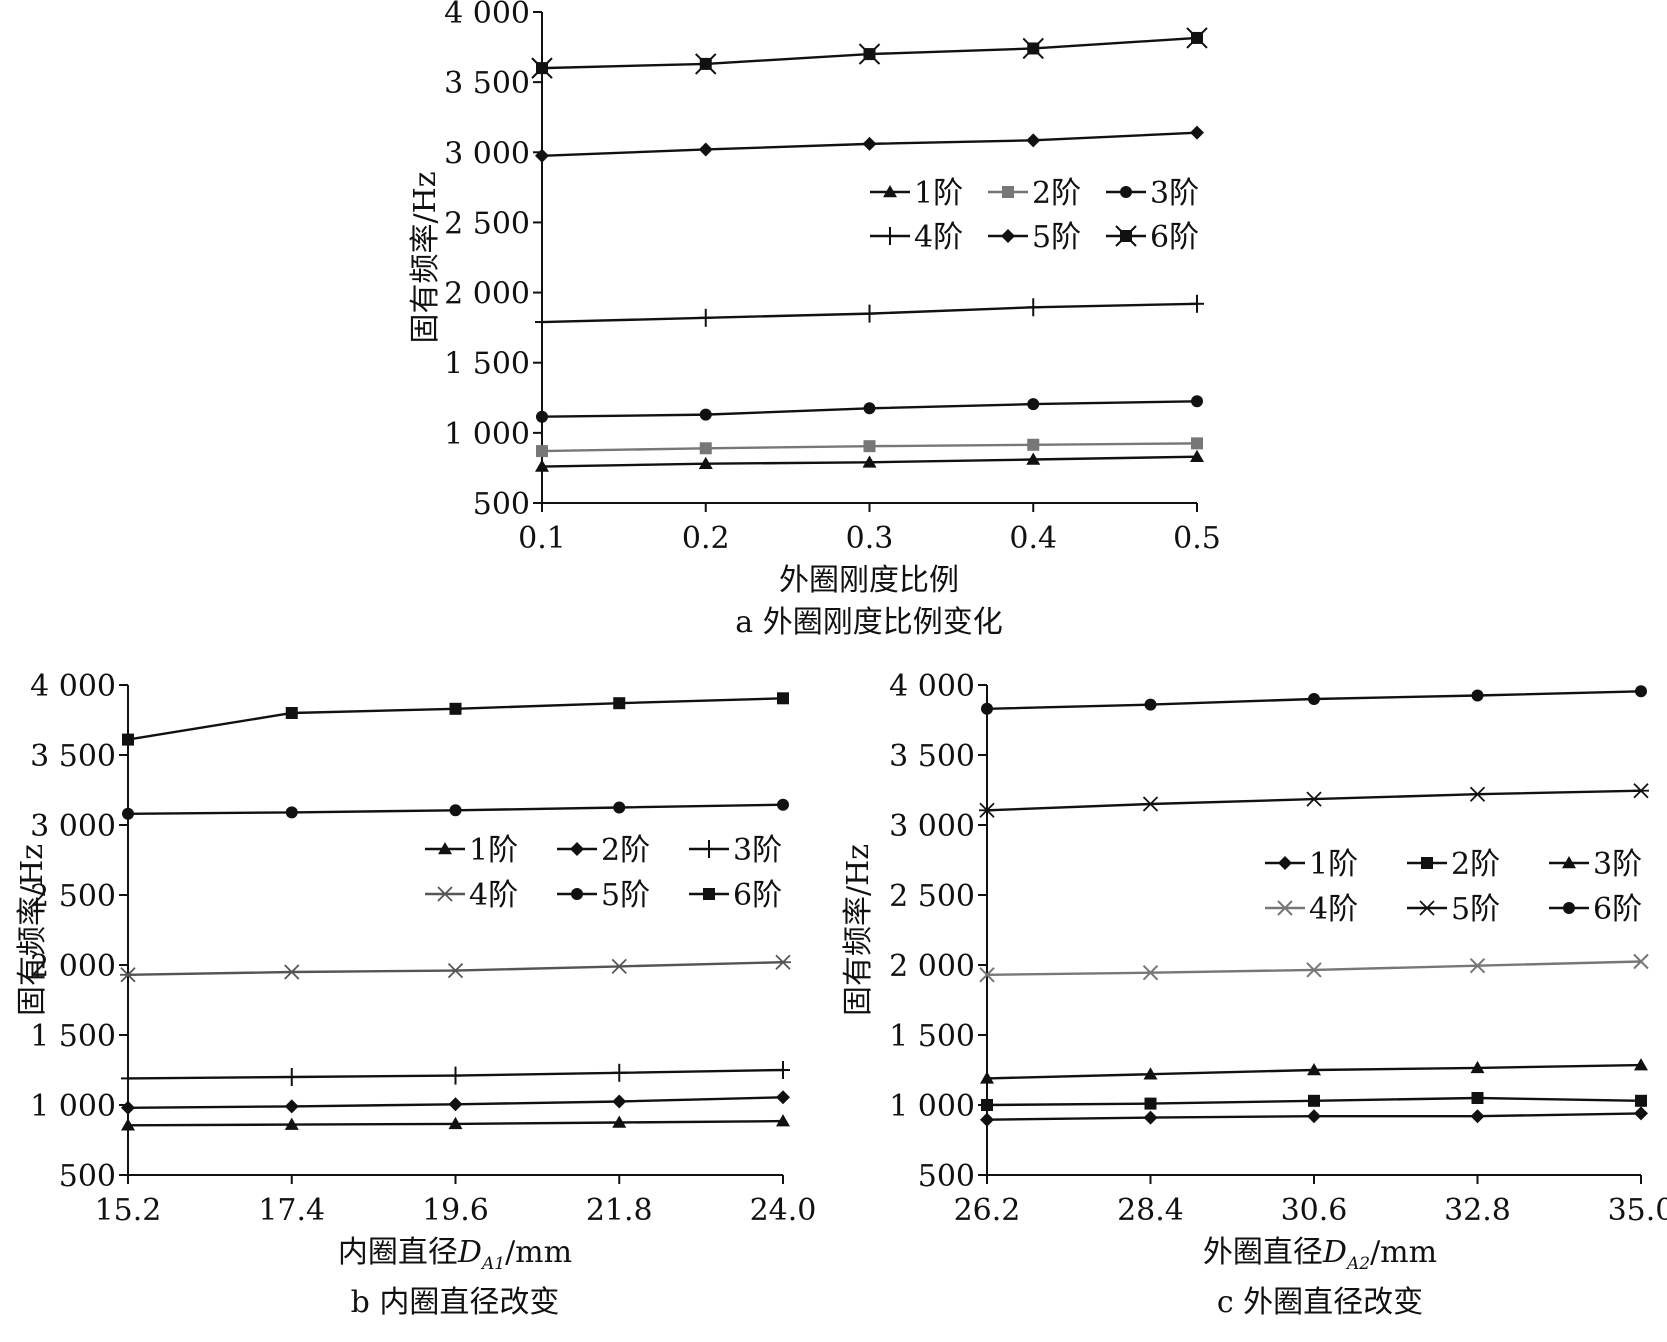 The height and width of the screenshot is (1342, 1667). What do you see at coordinates (455, 1254) in the screenshot?
I see `x-axis-label: 内圈直径DA1/mm` at bounding box center [455, 1254].